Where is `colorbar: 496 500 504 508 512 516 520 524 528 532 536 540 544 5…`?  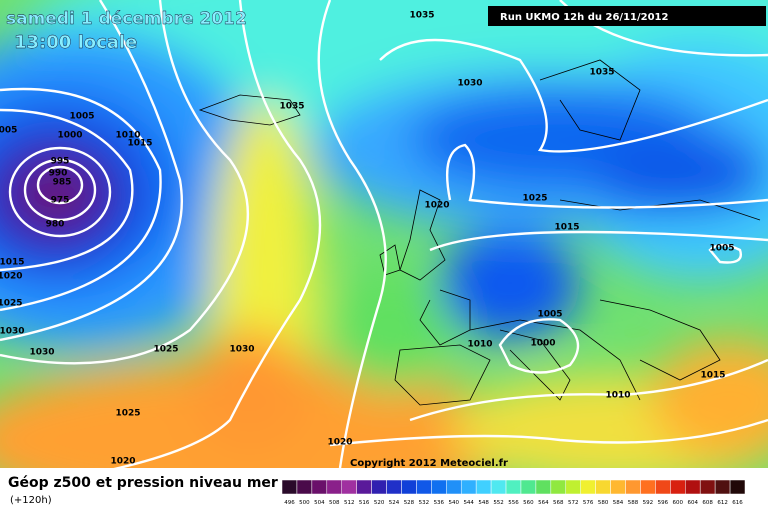 colorbar: 496 500 504 508 512 516 520 524 528 532 536 540 544 5… is located at coordinates (513, 492).